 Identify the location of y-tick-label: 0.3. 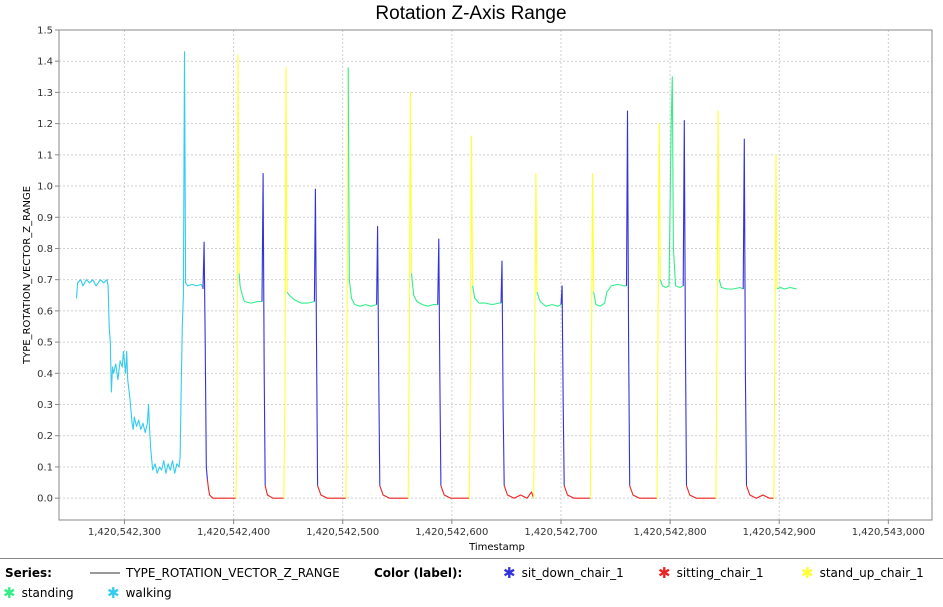
(45, 405).